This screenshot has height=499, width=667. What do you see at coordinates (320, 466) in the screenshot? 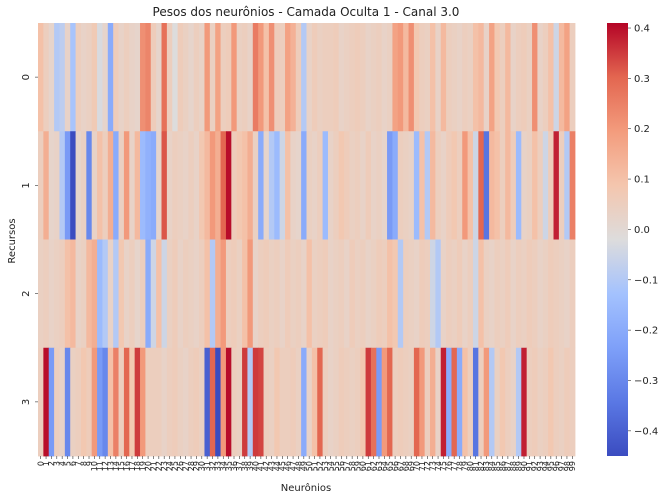
I see `x-tick-label: 52` at bounding box center [320, 466].